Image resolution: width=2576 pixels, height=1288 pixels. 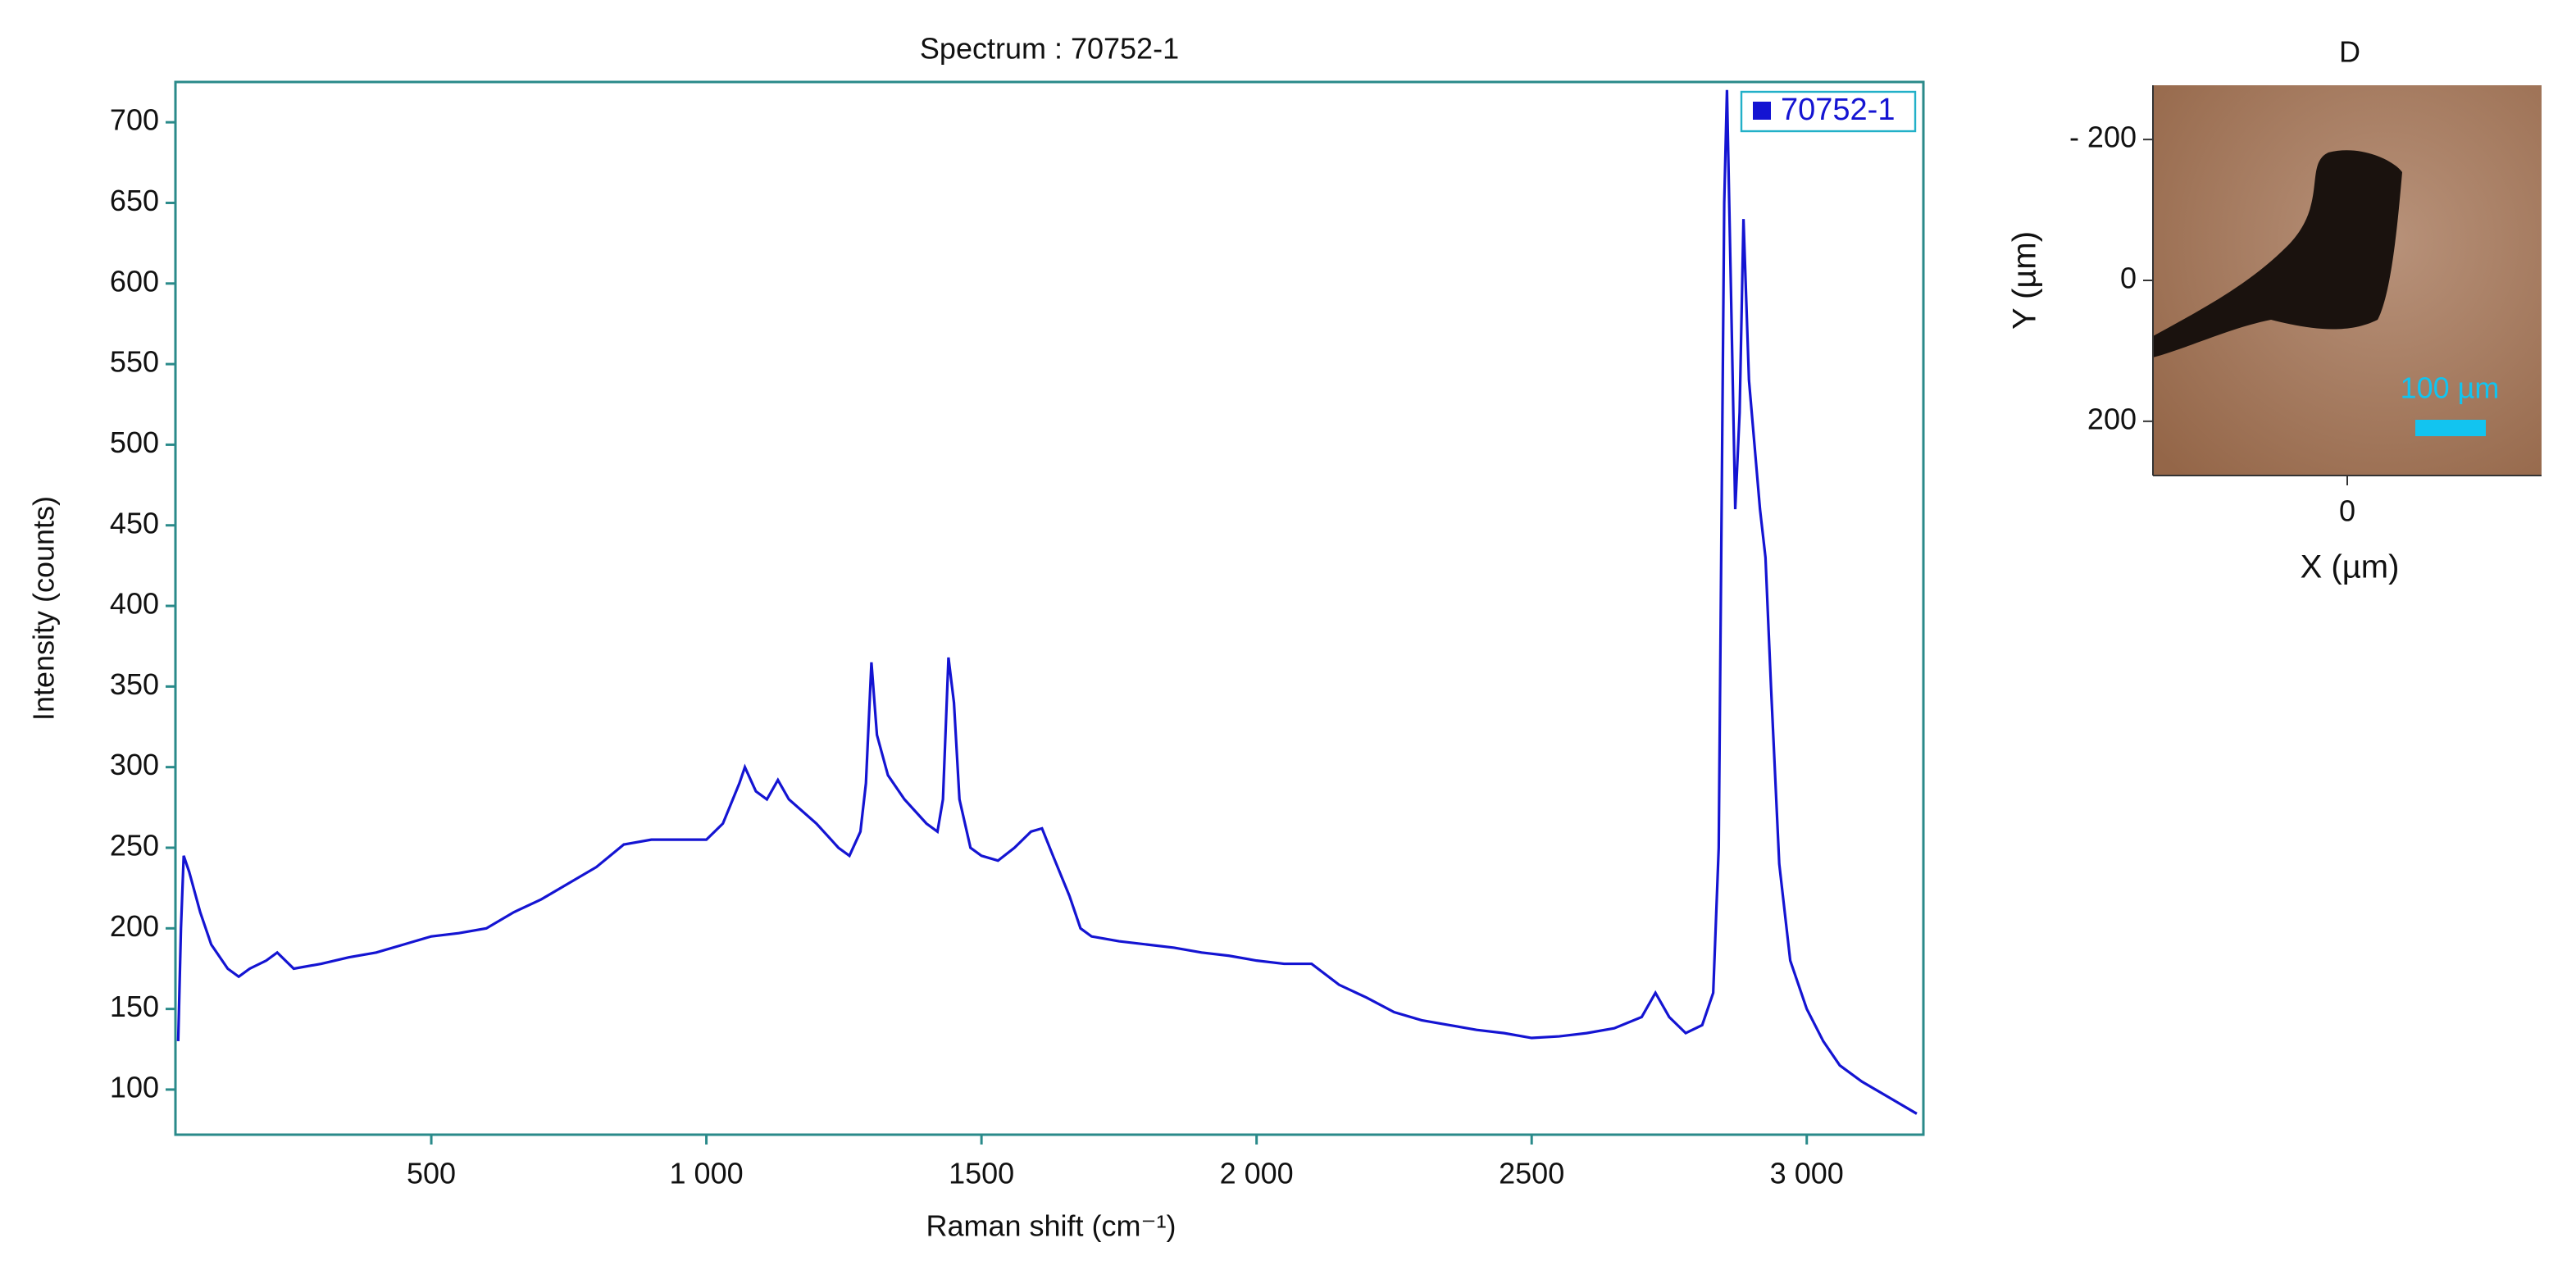 I want to click on y-tick-label: - 200, so click(x=2103, y=137).